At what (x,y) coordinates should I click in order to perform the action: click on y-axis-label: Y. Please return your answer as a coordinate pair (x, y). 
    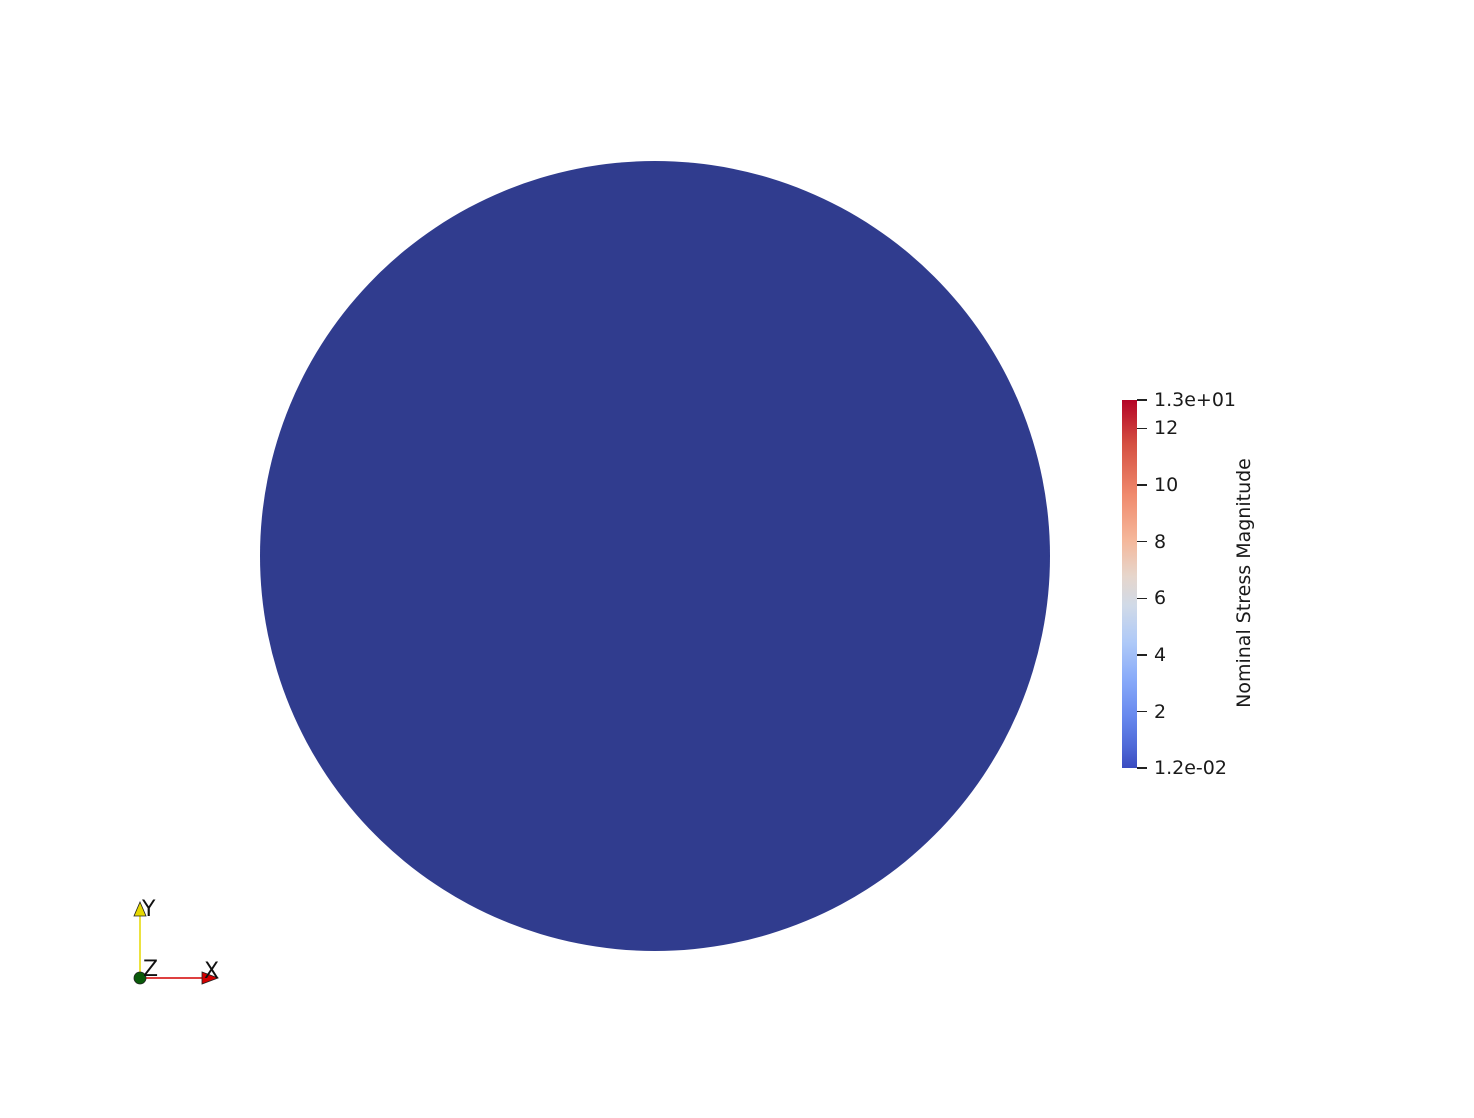
    Looking at the image, I should click on (148, 909).